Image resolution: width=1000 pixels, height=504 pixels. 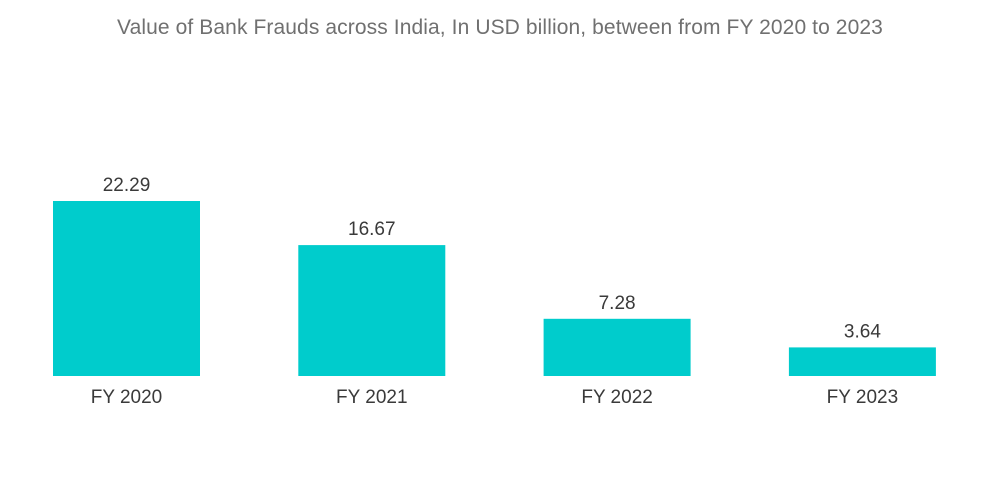 I want to click on x-tick-label-fy-2023: FY 2023, so click(x=862, y=397).